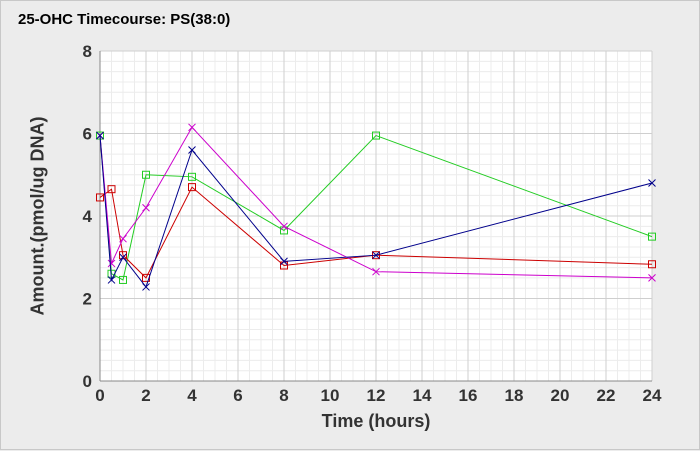 The width and height of the screenshot is (700, 451). What do you see at coordinates (468, 395) in the screenshot?
I see `x-tick-label: 16` at bounding box center [468, 395].